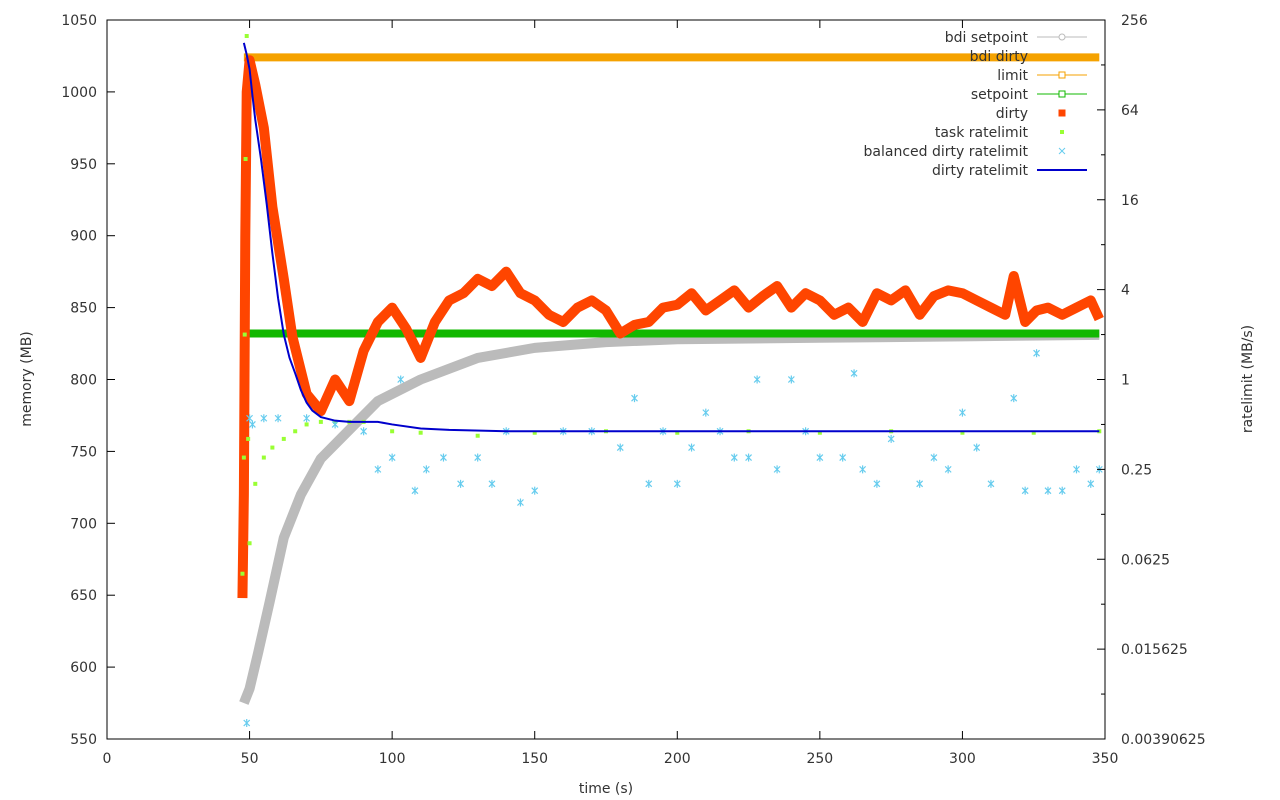 This screenshot has height=800, width=1280. I want to click on x-tick-label: 350, so click(1105, 759).